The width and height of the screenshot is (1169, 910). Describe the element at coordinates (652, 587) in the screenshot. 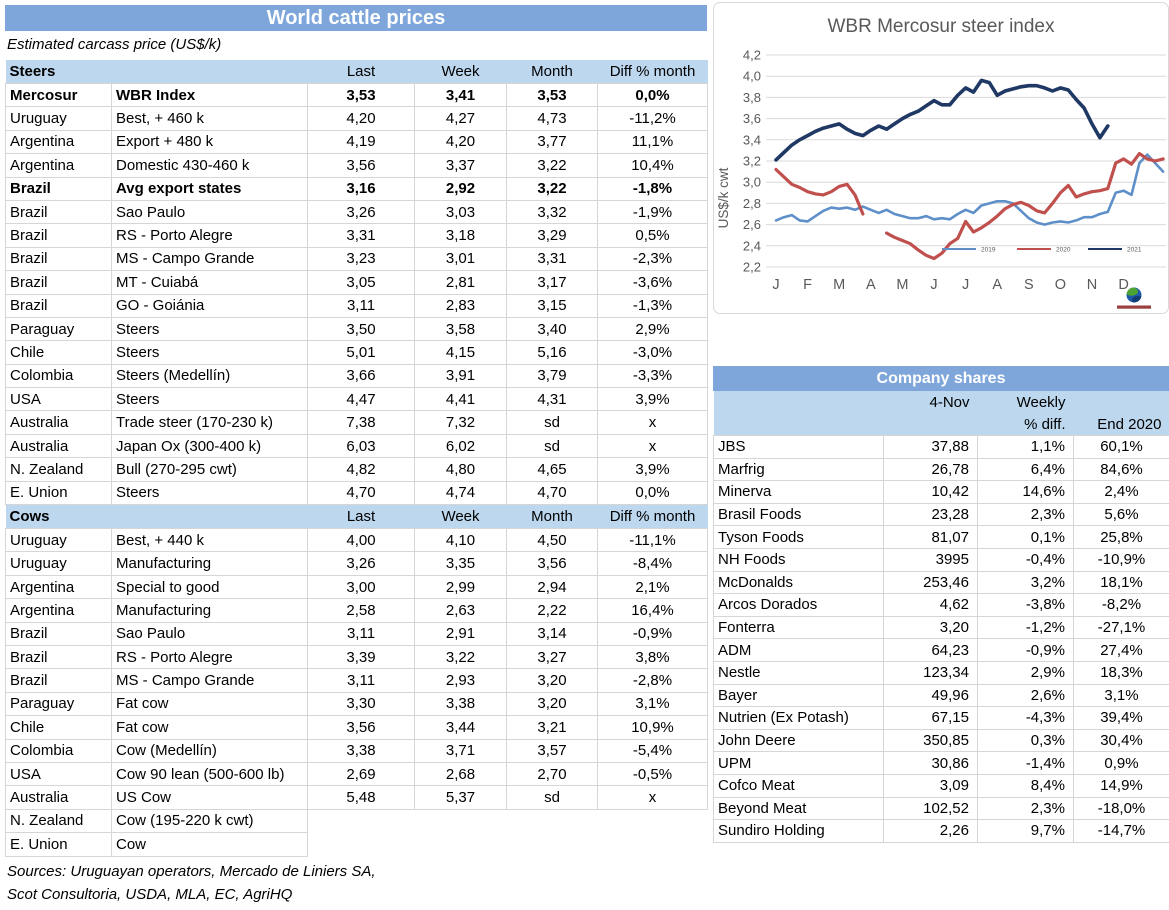

I see `diff-percent-value: 2,1%` at that location.